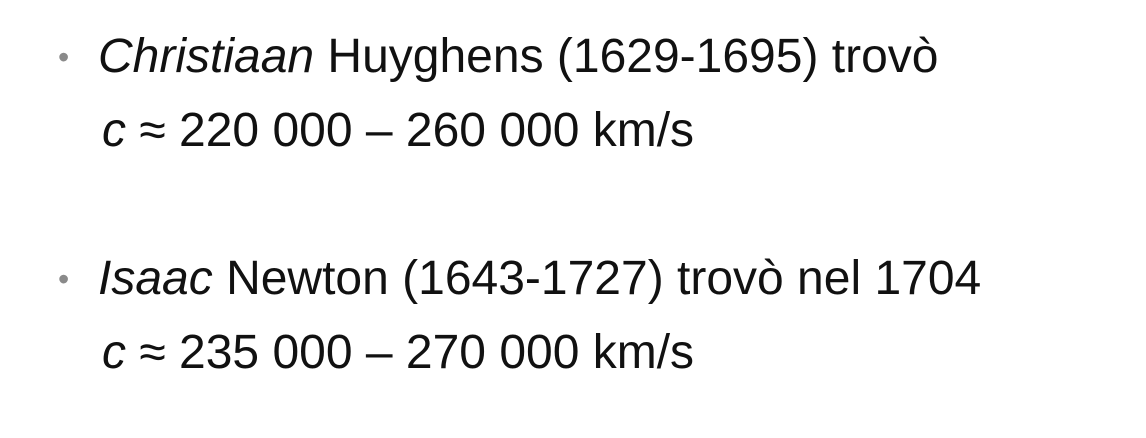  I want to click on speed-range: ≈ 235 000 – 270 000 km/s, so click(410, 352).